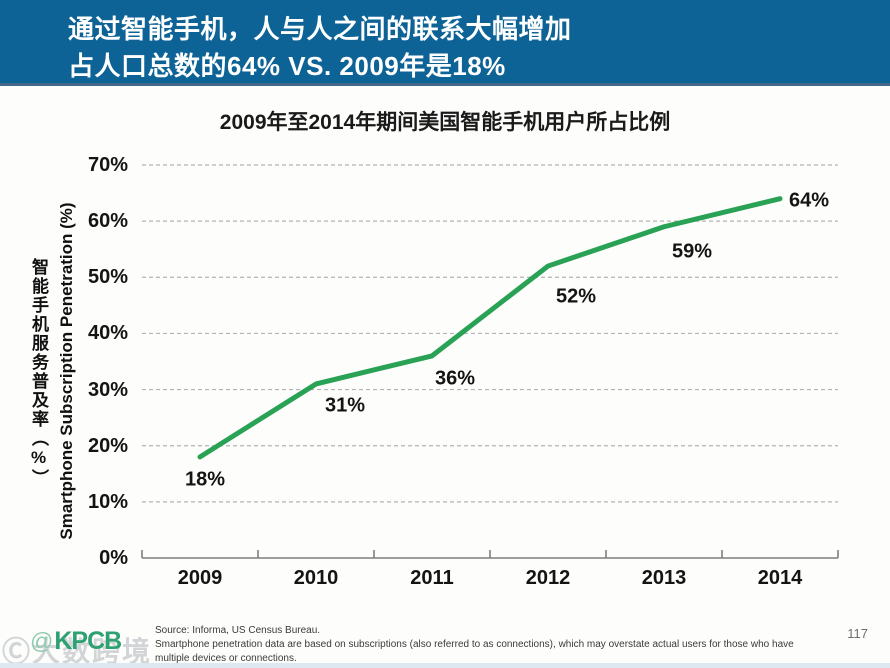  Describe the element at coordinates (576, 296) in the screenshot. I see `data-label: 52%` at that location.